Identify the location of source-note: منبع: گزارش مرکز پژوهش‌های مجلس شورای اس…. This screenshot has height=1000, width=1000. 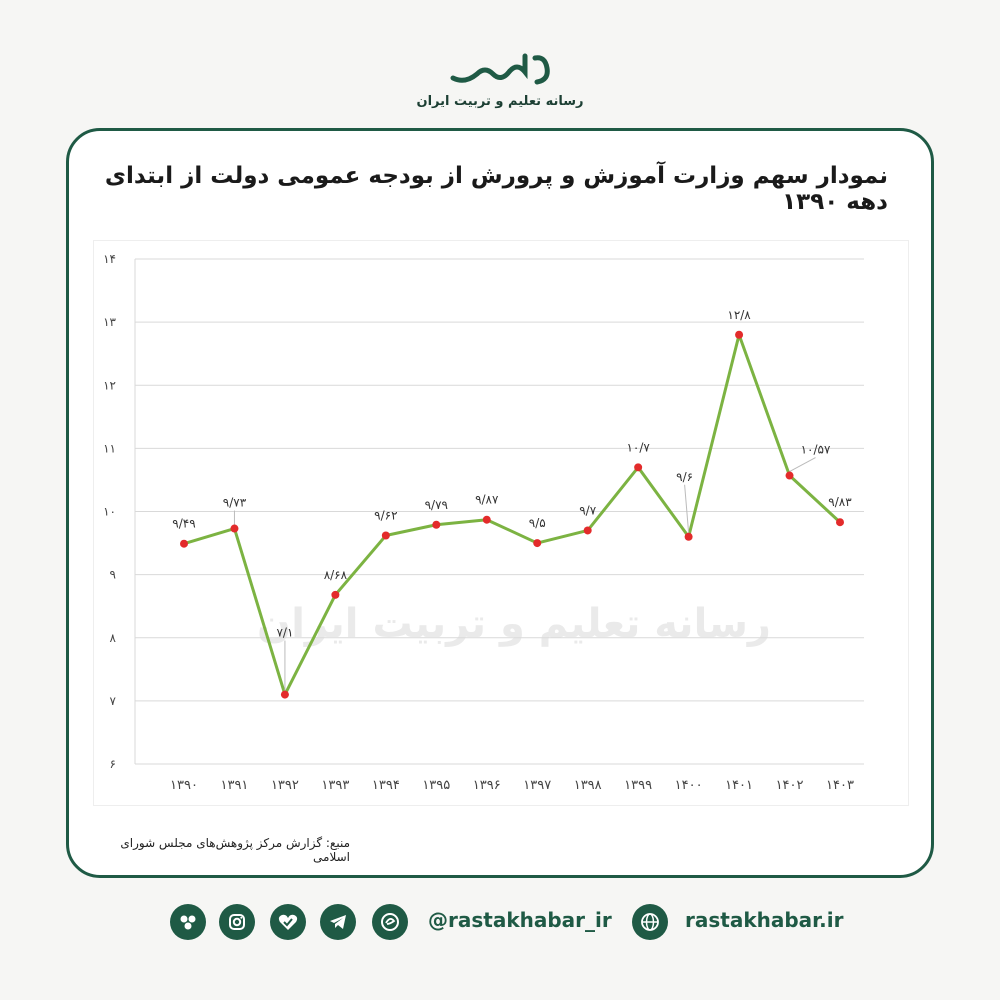
(235, 850).